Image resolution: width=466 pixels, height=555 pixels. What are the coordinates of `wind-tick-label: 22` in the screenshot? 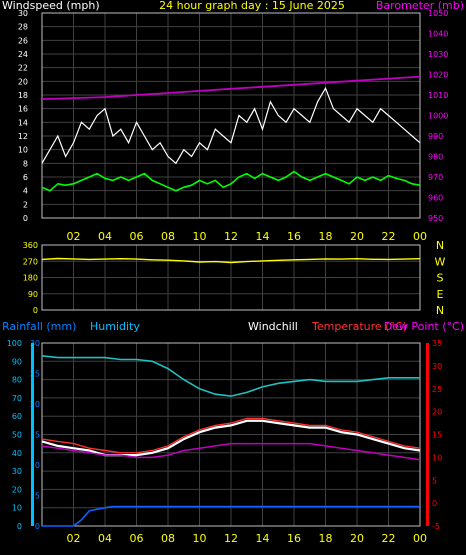 It's located at (23, 68).